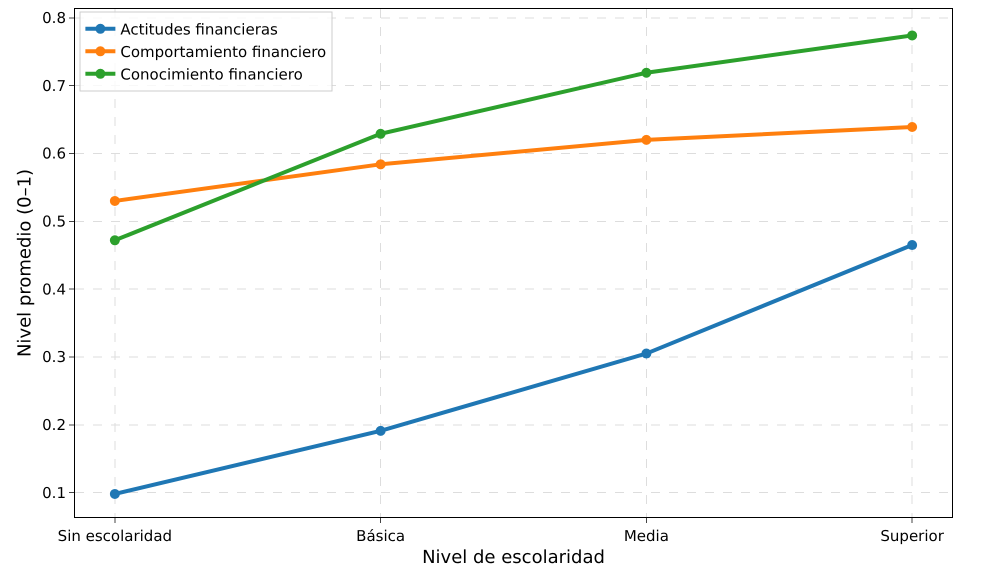  Describe the element at coordinates (211, 75) in the screenshot. I see `legend-label: Conocimiento financiero` at that location.